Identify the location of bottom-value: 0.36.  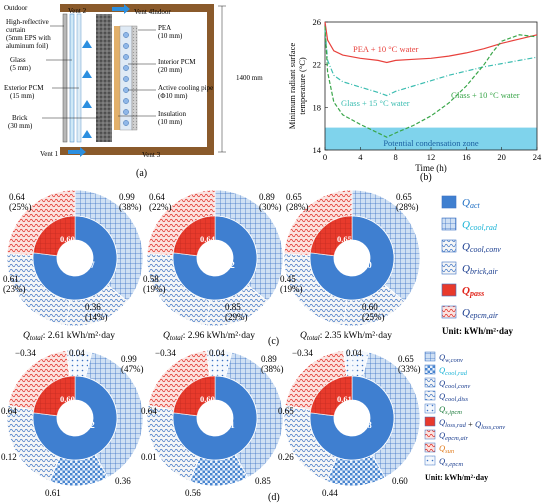
(93, 307).